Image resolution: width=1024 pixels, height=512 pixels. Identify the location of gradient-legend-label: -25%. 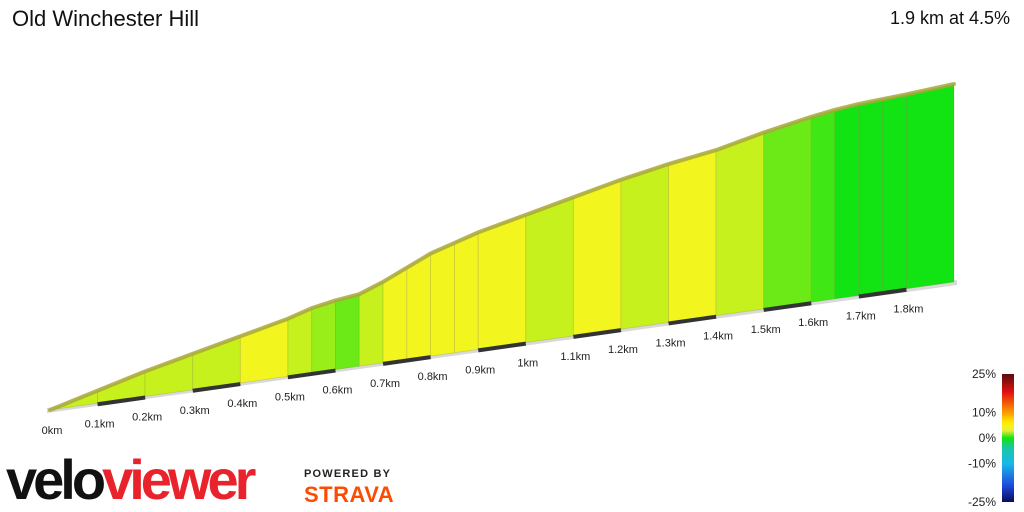
(982, 502).